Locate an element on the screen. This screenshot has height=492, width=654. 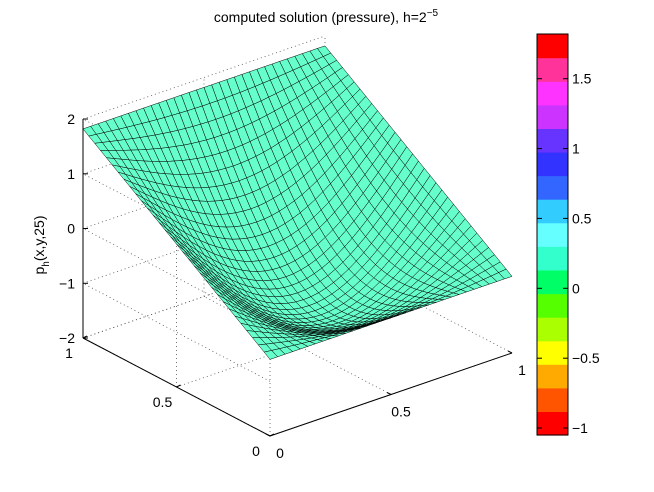
colorbar-bands is located at coordinates (552, 235).